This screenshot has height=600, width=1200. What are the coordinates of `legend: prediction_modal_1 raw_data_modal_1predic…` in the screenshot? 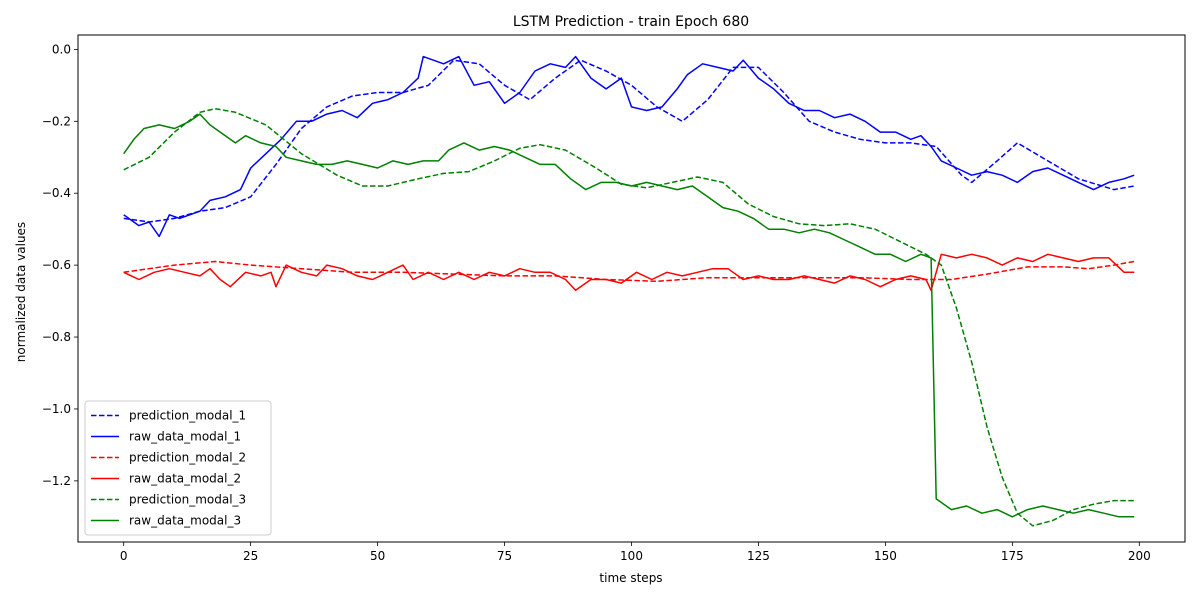 It's located at (178, 468).